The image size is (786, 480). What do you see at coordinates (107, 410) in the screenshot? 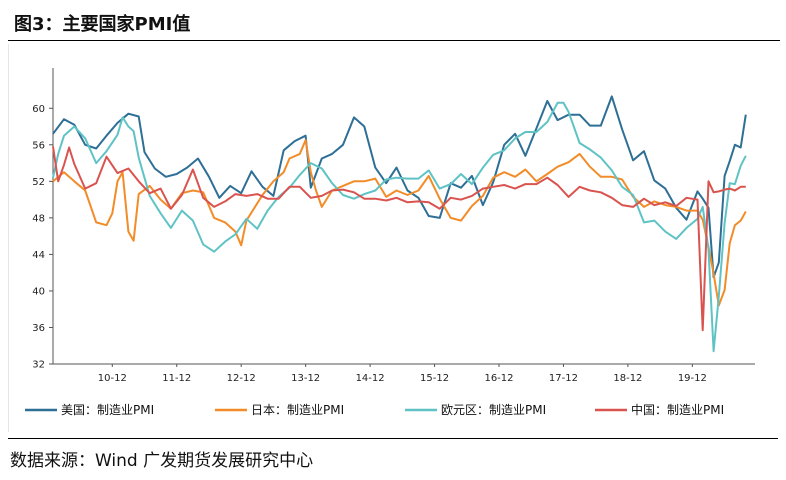
I see `legend-label-1: 美国：制造业PMI` at bounding box center [107, 410].